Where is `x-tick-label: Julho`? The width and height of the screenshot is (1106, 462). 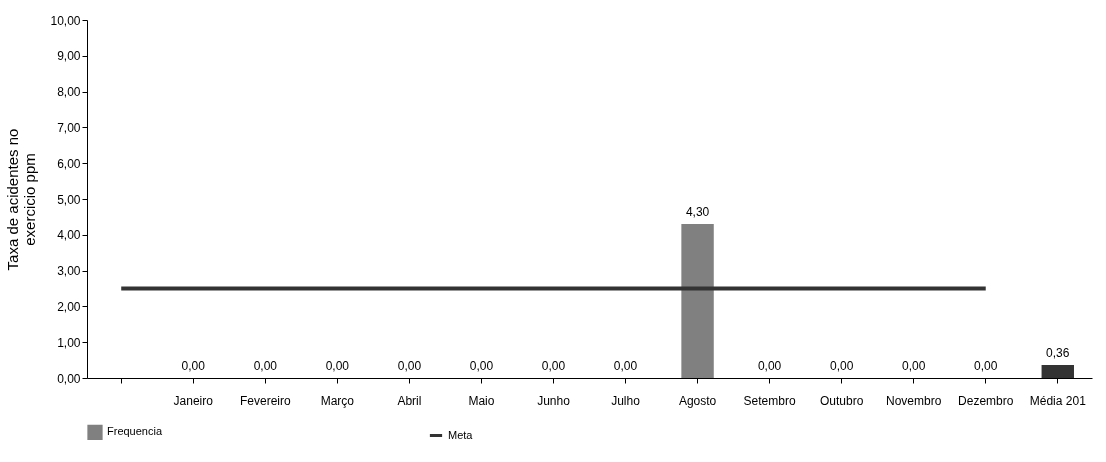 x-tick-label: Julho is located at coordinates (626, 400).